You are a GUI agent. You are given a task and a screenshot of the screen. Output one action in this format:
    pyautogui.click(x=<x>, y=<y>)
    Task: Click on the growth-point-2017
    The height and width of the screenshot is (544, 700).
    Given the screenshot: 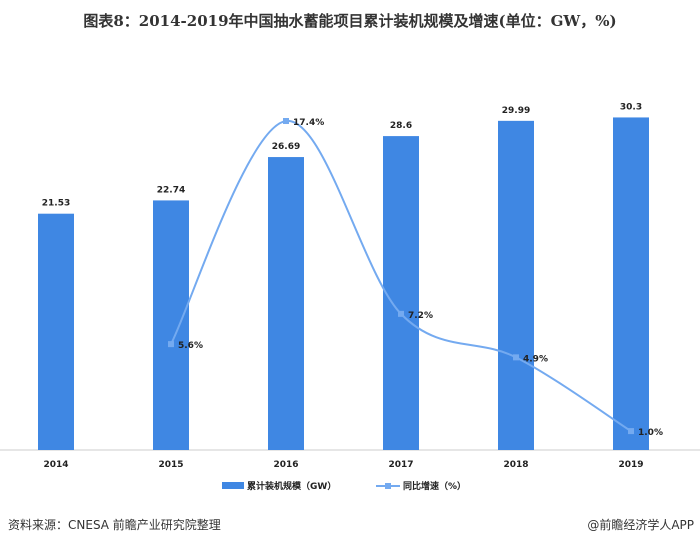 What is the action you would take?
    pyautogui.click(x=401, y=313)
    